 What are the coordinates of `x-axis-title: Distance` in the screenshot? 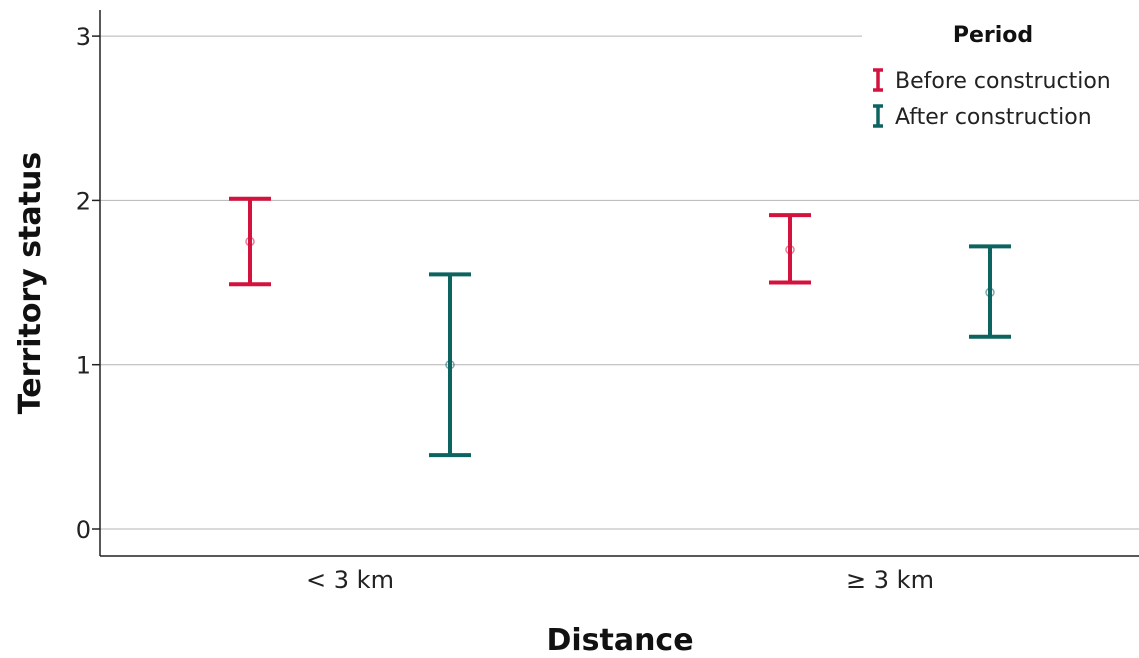 It's located at (619, 640).